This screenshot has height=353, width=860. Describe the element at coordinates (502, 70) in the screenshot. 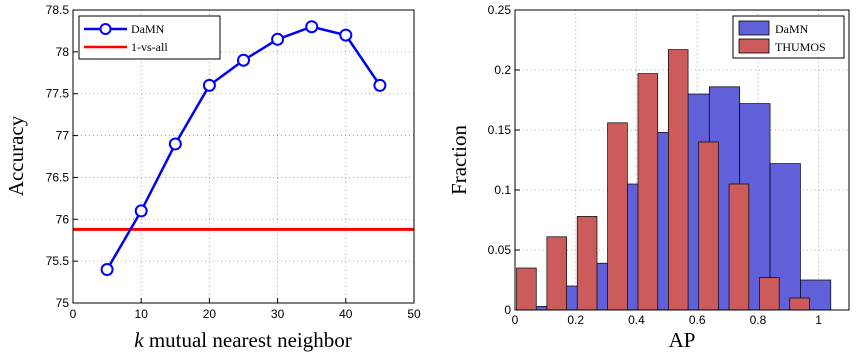

I see `right-y-tick-label: 0.2` at that location.